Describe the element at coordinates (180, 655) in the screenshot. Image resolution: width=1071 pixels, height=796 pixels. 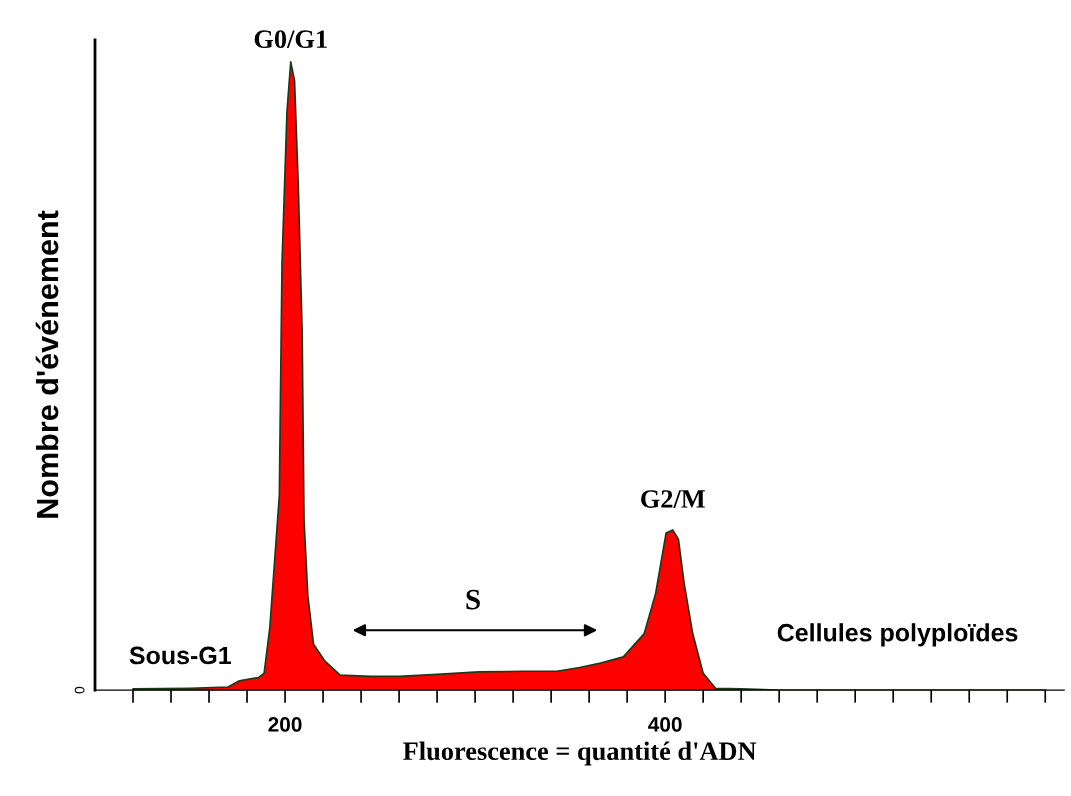
I see `annotation: Sous-G1` at that location.